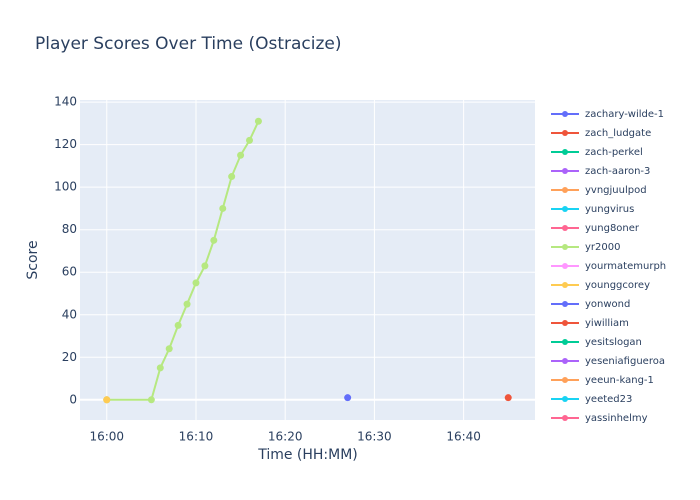  Describe the element at coordinates (619, 380) in the screenshot. I see `legend-label: yeeun-kang-1` at that location.